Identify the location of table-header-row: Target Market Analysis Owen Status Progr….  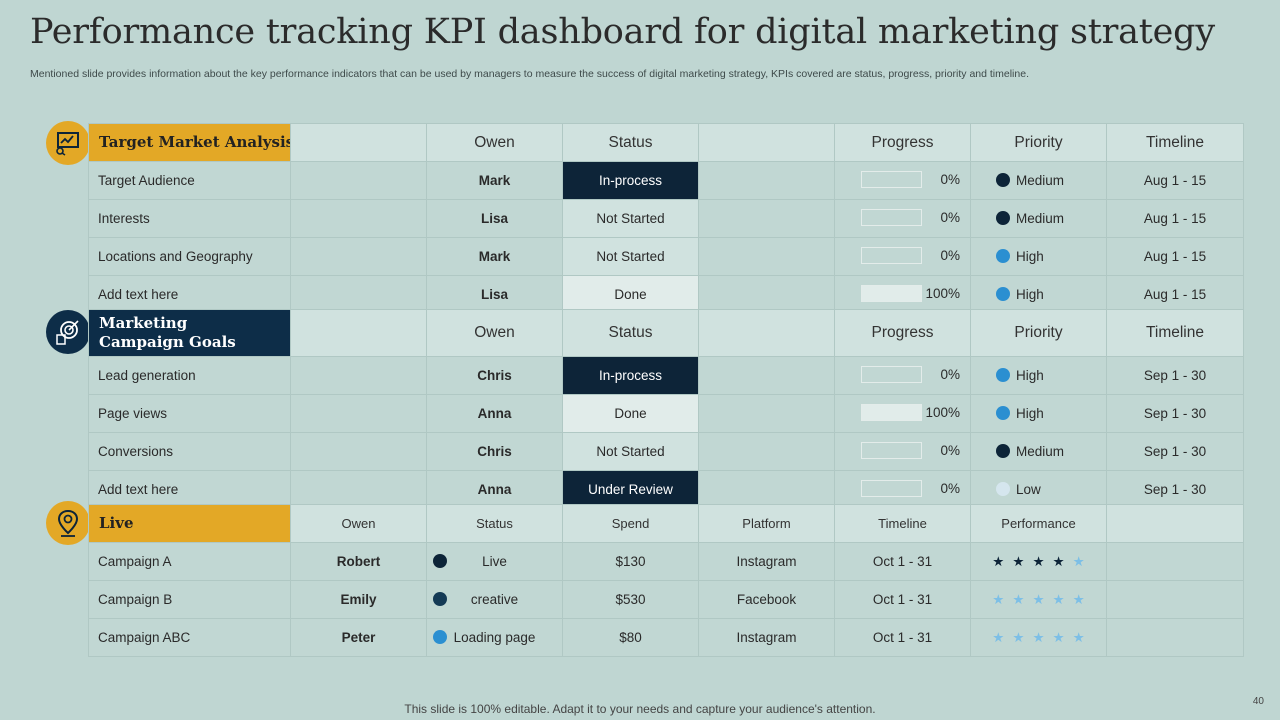
(666, 142).